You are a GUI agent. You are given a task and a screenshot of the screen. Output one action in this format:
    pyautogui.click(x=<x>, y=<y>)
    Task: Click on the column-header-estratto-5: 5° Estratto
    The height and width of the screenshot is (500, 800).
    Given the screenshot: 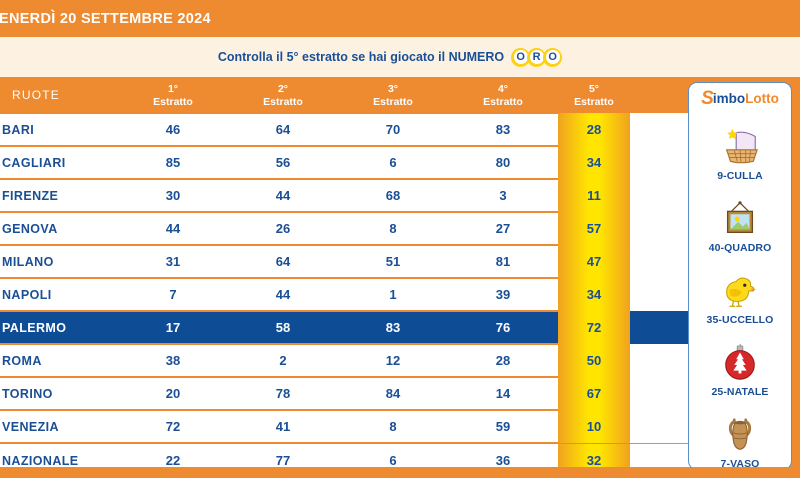 What is the action you would take?
    pyautogui.click(x=594, y=95)
    